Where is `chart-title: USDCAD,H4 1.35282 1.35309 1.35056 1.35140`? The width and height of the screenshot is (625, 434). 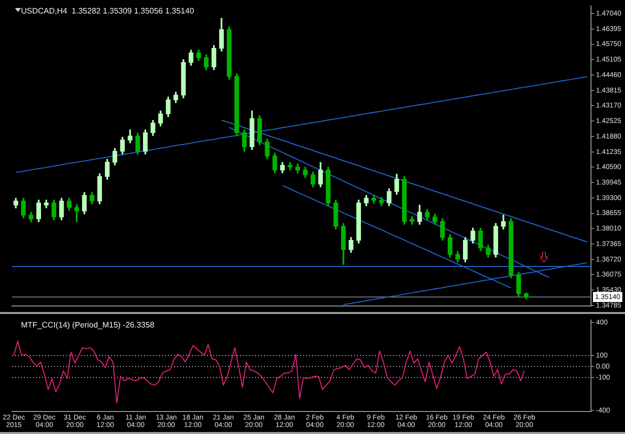 chart-title: USDCAD,H4 1.35282 1.35309 1.35056 1.35140 is located at coordinates (108, 11).